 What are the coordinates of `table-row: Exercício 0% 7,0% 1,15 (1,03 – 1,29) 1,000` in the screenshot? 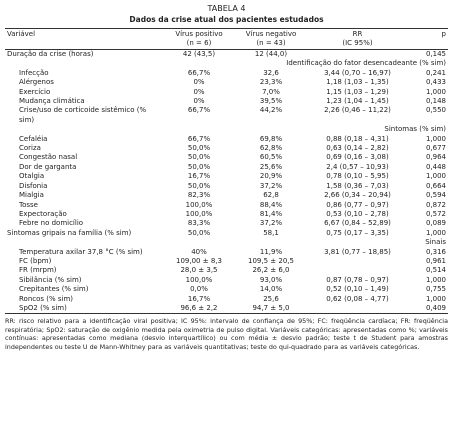 It's located at (226, 92).